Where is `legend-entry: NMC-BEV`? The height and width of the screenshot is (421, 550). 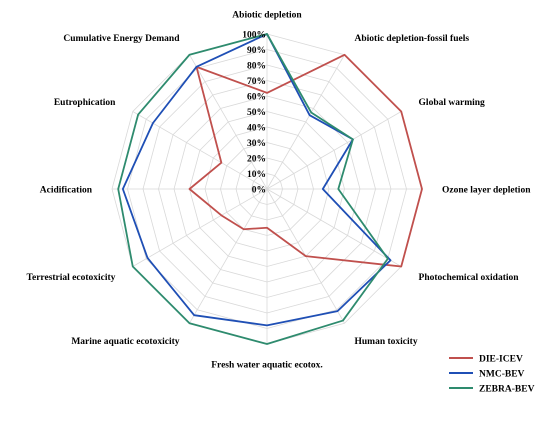
legend-entry: NMC-BEV is located at coordinates (502, 375).